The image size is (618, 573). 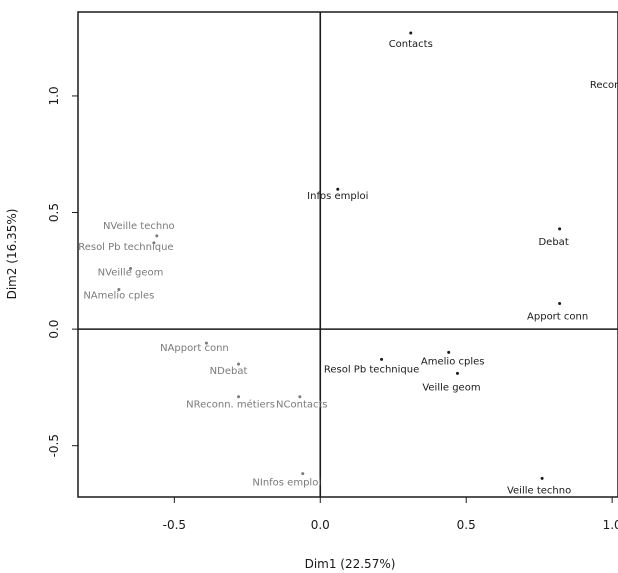 I want to click on x-axis-title: Dim1 (22.57%), so click(x=350, y=564).